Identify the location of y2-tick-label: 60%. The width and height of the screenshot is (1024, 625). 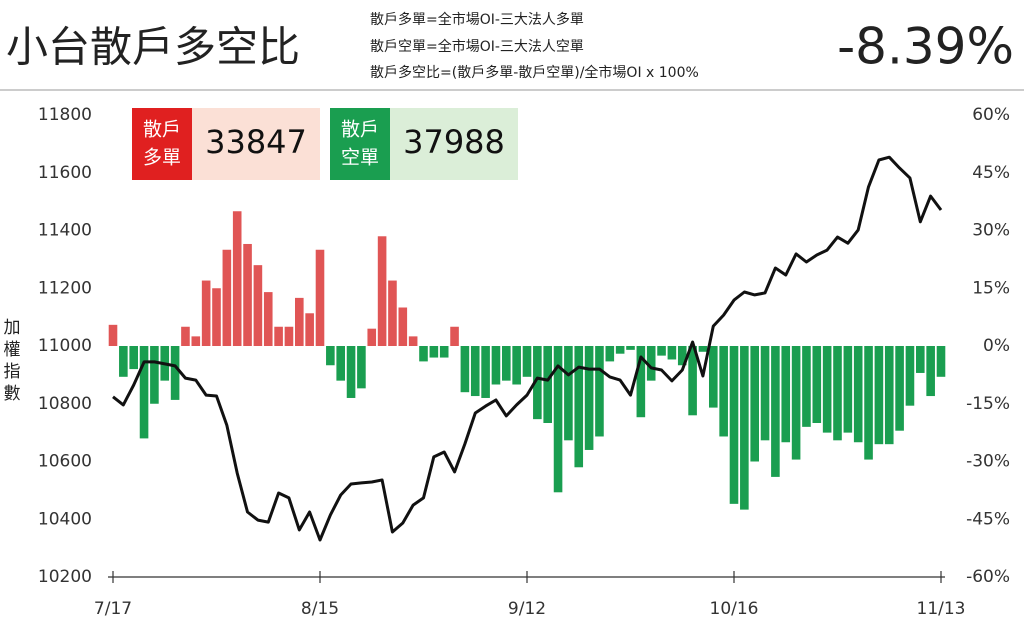
(991, 115).